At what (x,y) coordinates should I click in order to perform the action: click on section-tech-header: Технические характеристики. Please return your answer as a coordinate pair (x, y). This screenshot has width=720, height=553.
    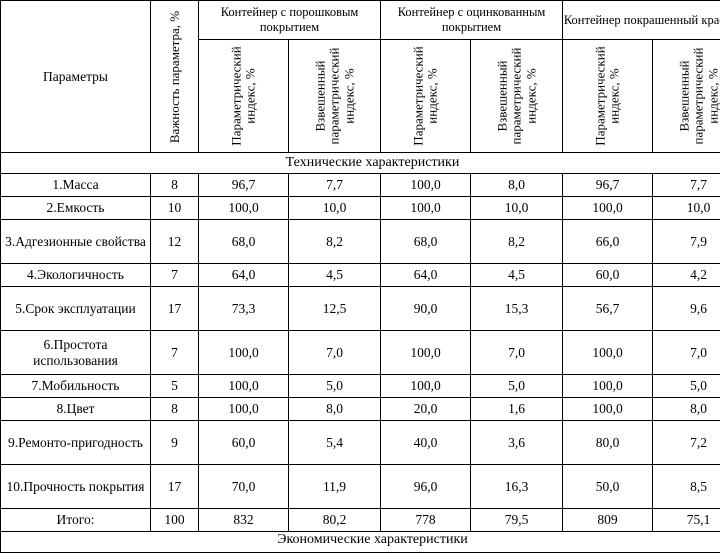
    Looking at the image, I should click on (360, 163).